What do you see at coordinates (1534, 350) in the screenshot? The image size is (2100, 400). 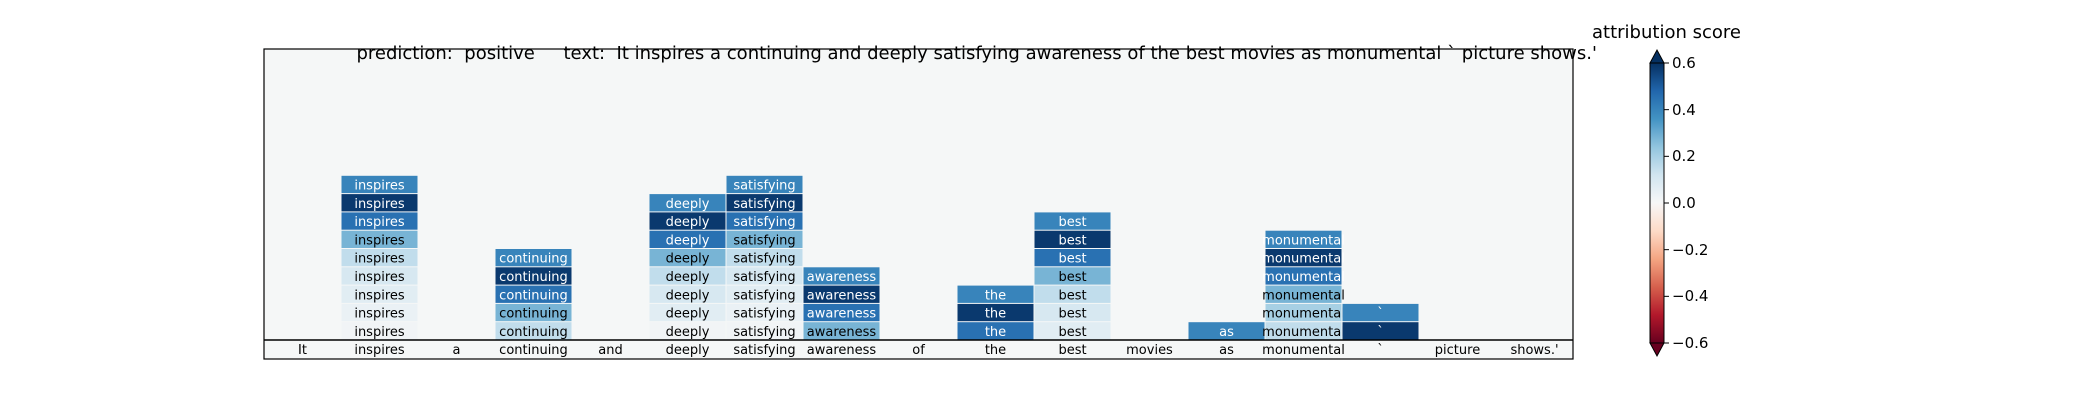 I see `token-label: shows.'` at bounding box center [1534, 350].